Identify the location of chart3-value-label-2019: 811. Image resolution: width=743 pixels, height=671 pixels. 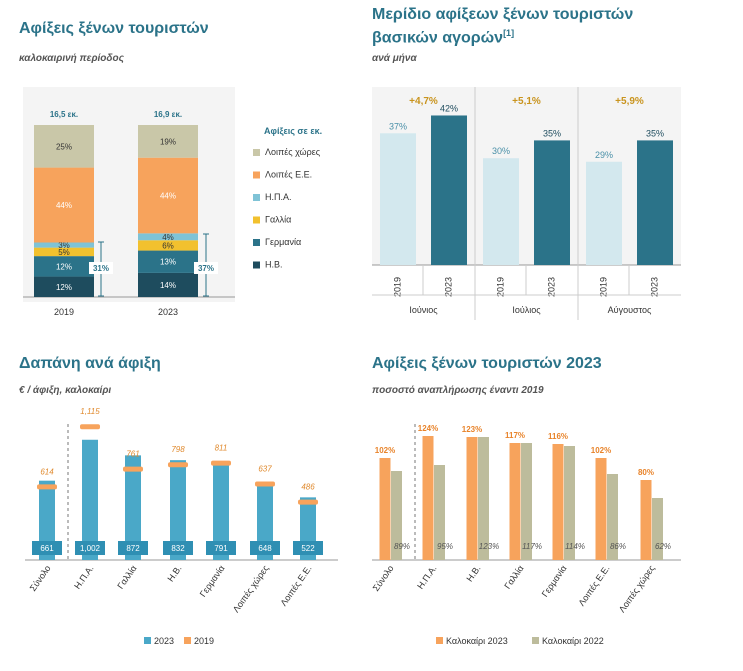
(221, 448).